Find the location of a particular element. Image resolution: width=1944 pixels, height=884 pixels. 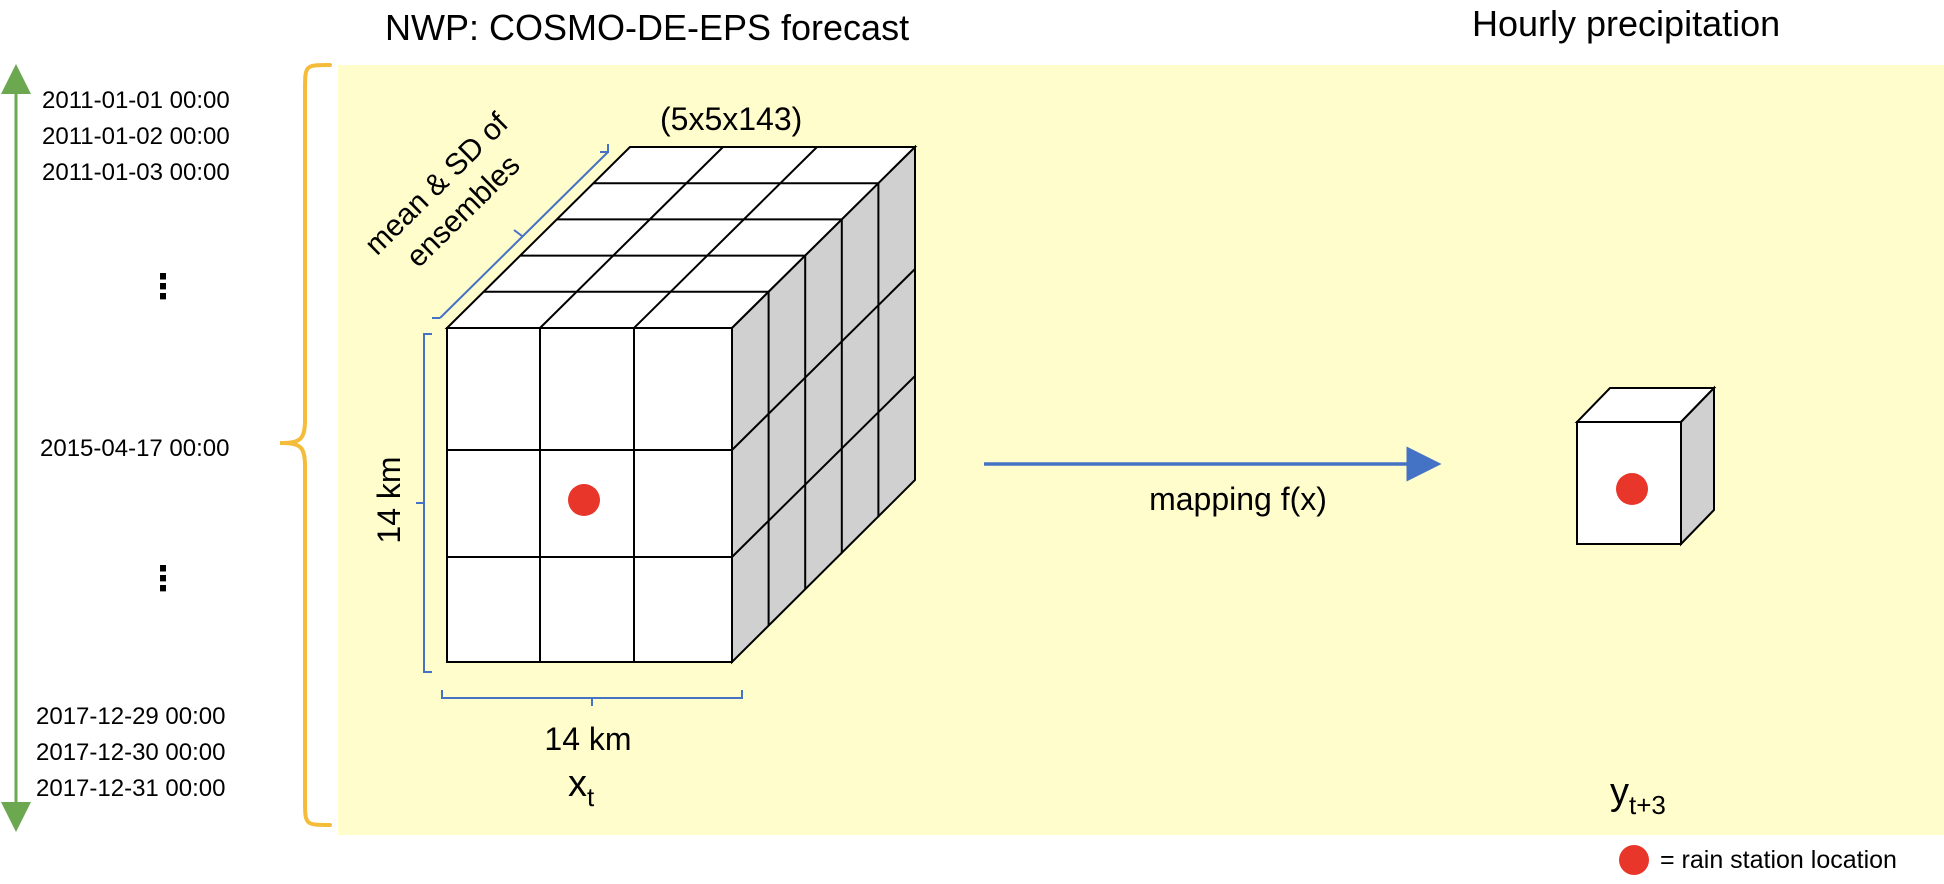

output-var-main: y is located at coordinates (1619, 792).